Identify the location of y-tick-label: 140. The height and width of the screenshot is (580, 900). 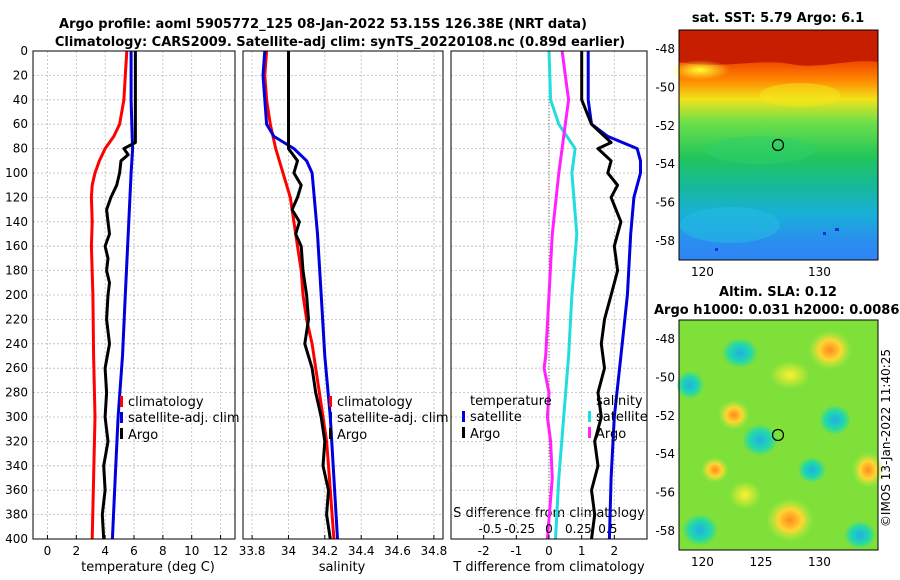
(16, 222).